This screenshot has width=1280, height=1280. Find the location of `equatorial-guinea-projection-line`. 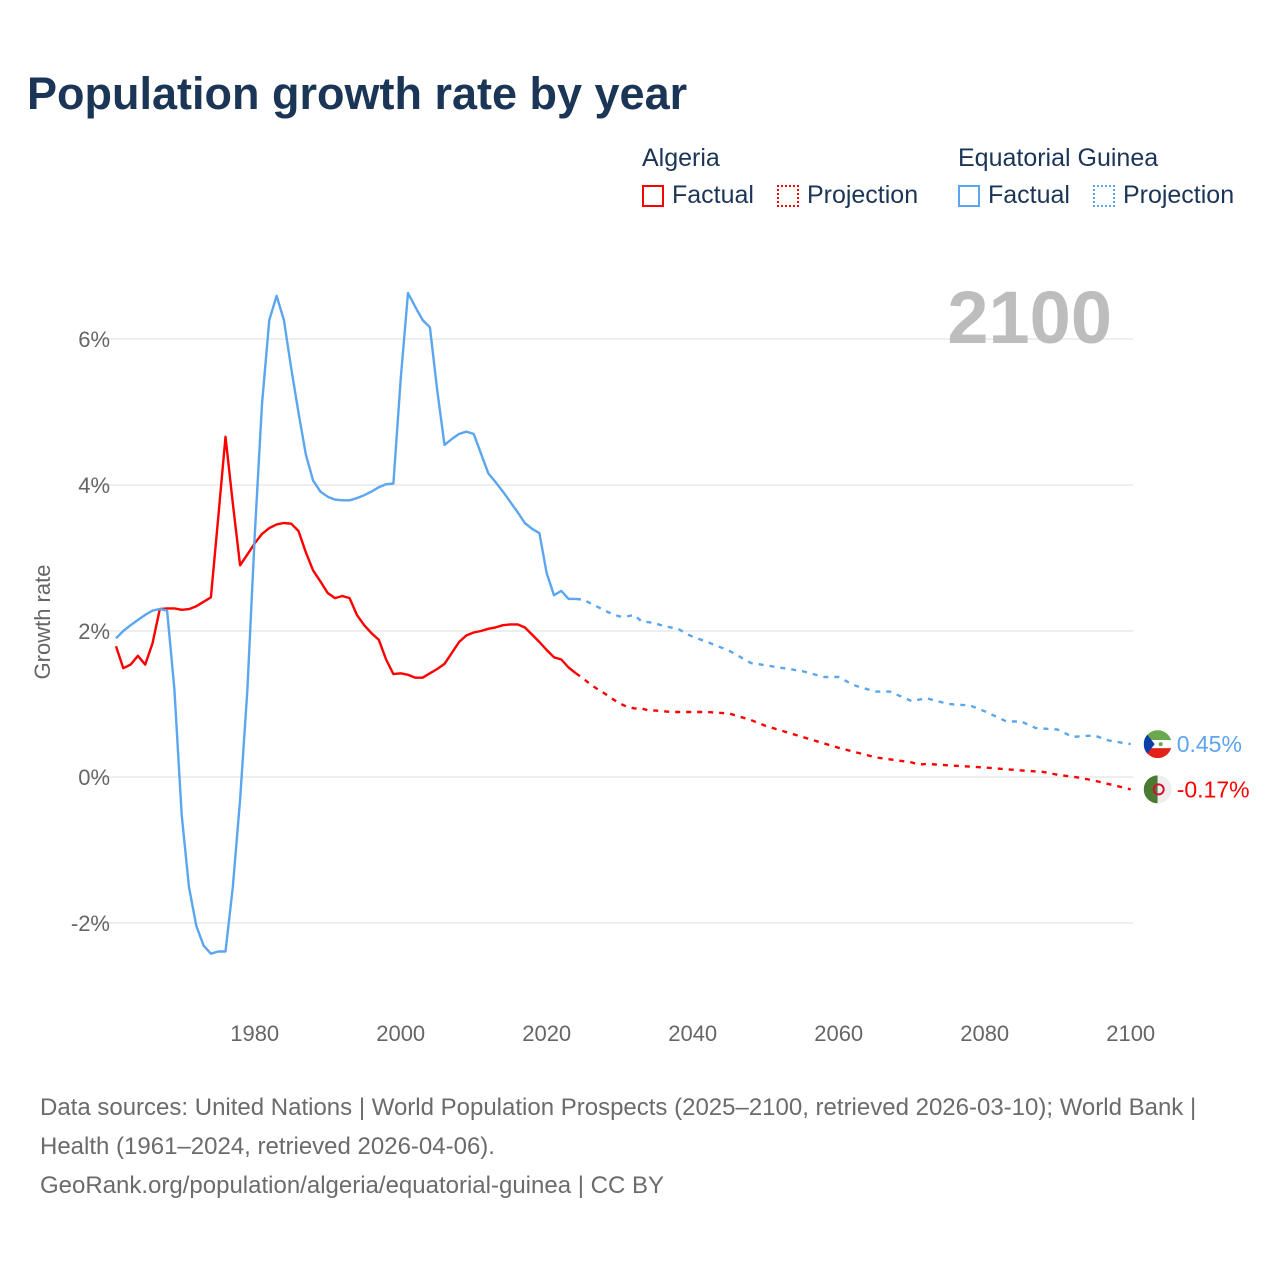

equatorial-guinea-projection-line is located at coordinates (853, 671).